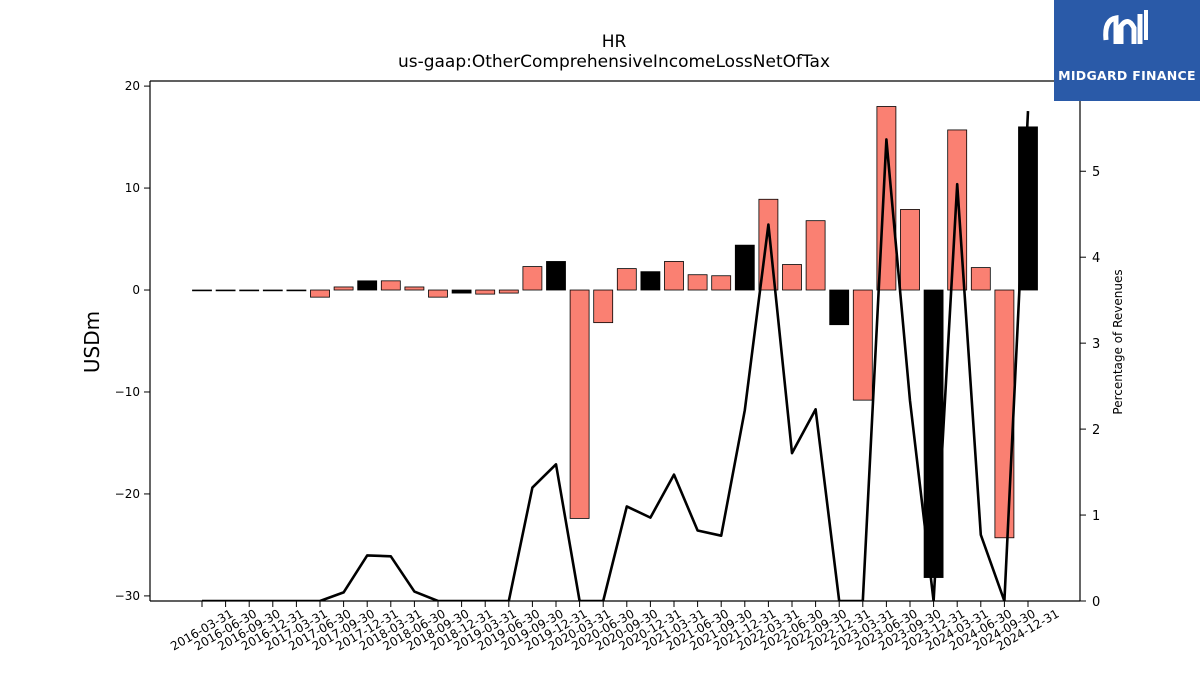 This screenshot has height=675, width=1200. I want to click on y2-tick-label: 0, so click(1096, 602).